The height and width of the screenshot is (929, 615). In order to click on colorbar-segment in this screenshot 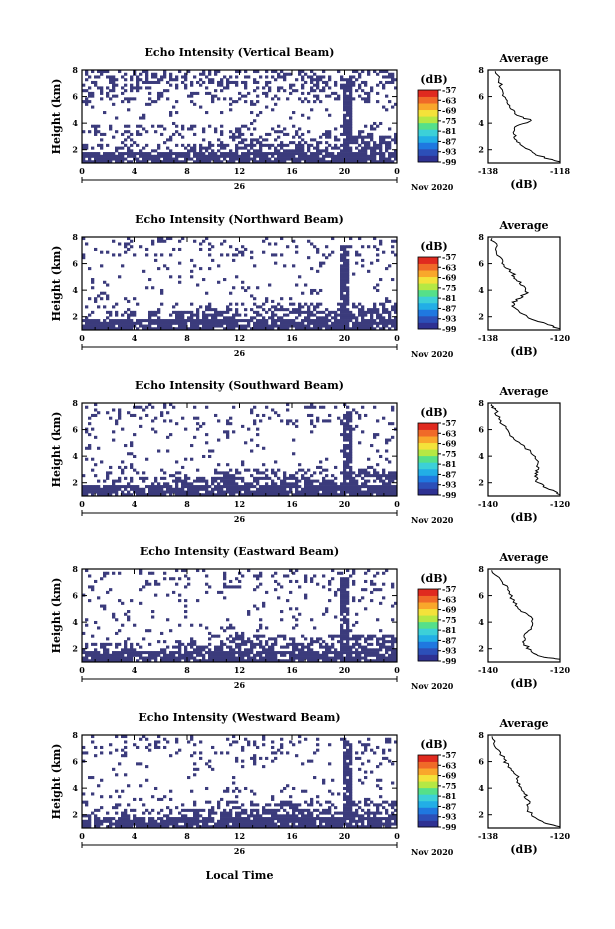, I will do `click(428, 485)`.